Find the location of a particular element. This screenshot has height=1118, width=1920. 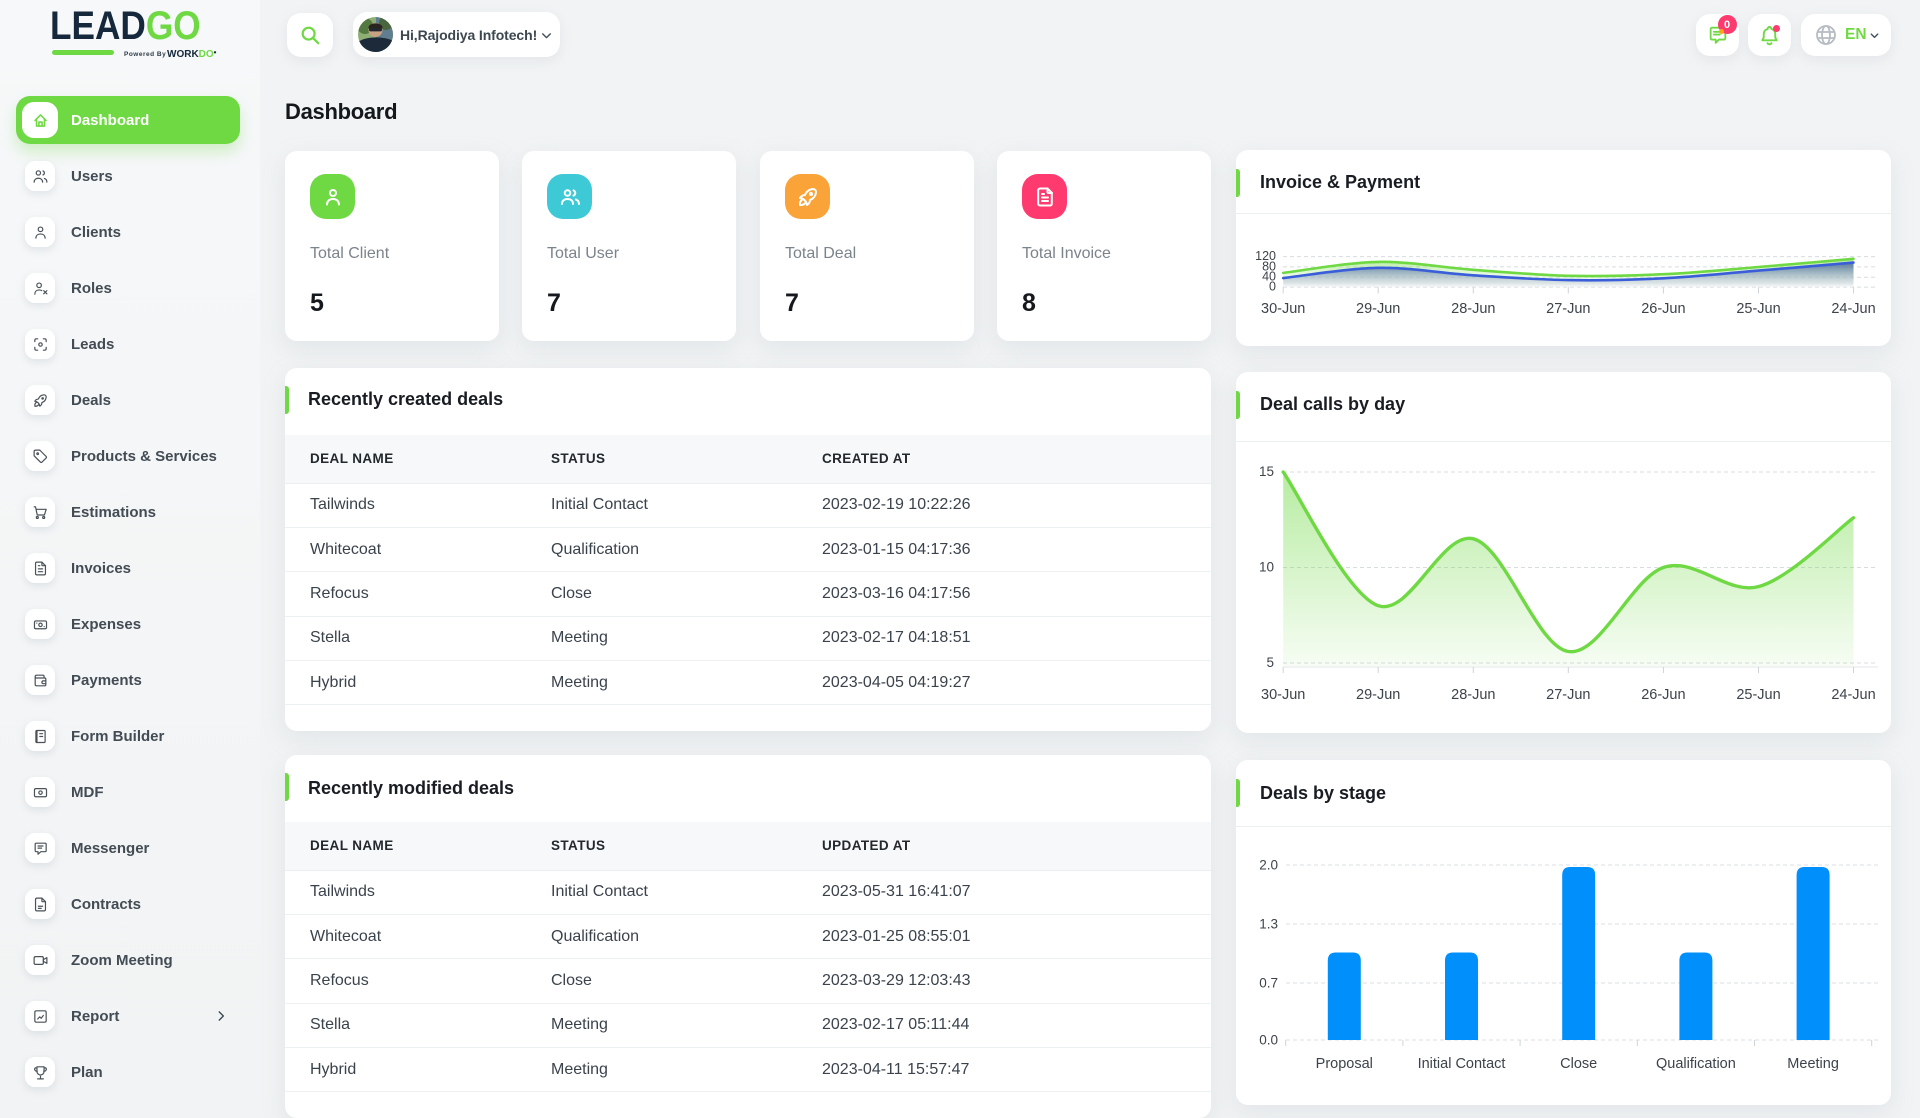

svg-text: Proposal is located at coordinates (1344, 1064).